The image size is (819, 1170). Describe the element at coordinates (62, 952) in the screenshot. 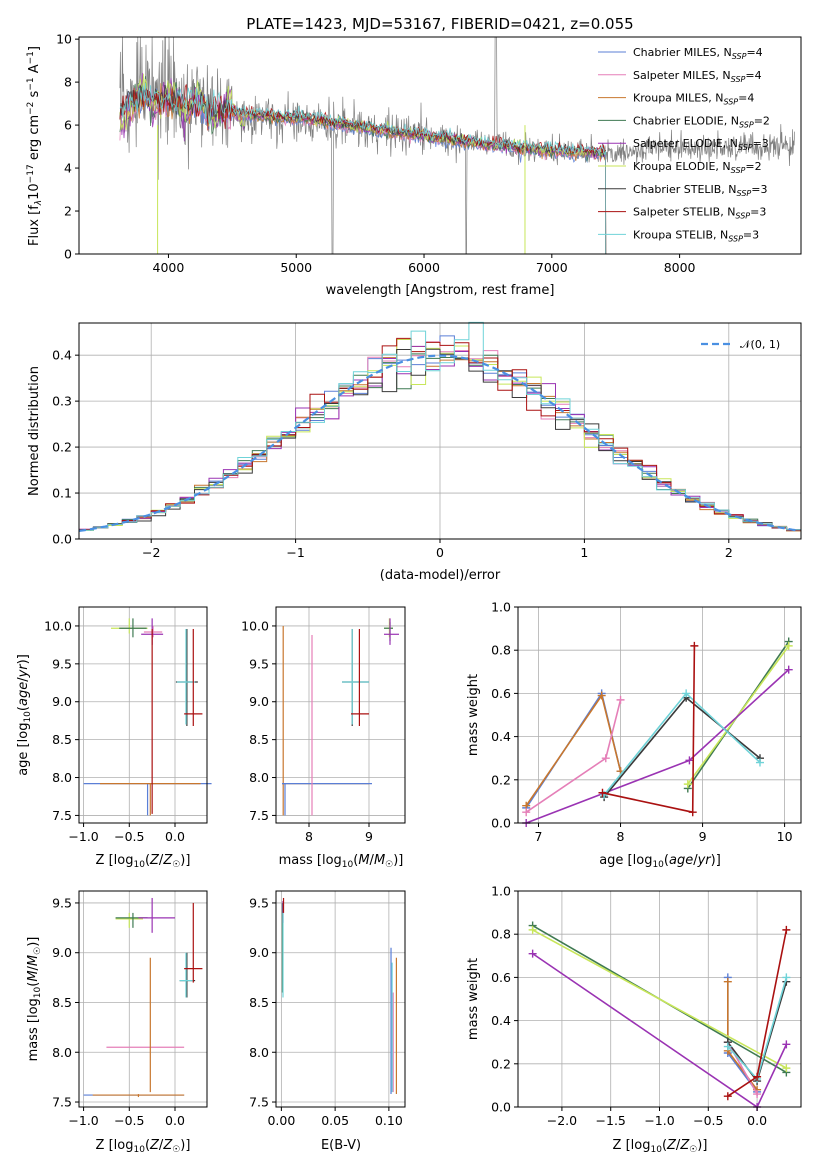

I see `mass-vs-metallicity-ytick-label: 9.0` at that location.